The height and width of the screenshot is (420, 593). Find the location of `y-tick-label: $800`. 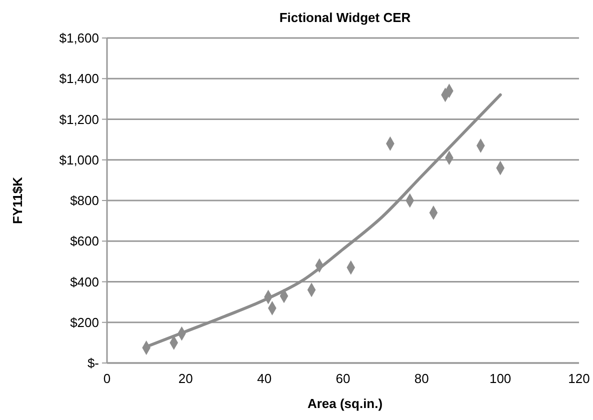

y-tick-label: $800 is located at coordinates (84, 200).